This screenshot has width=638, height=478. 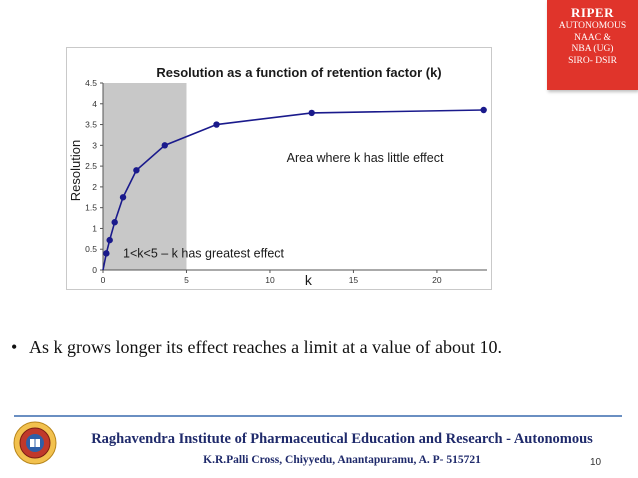 What do you see at coordinates (91, 83) in the screenshot?
I see `y-tick-label: 4.5` at bounding box center [91, 83].